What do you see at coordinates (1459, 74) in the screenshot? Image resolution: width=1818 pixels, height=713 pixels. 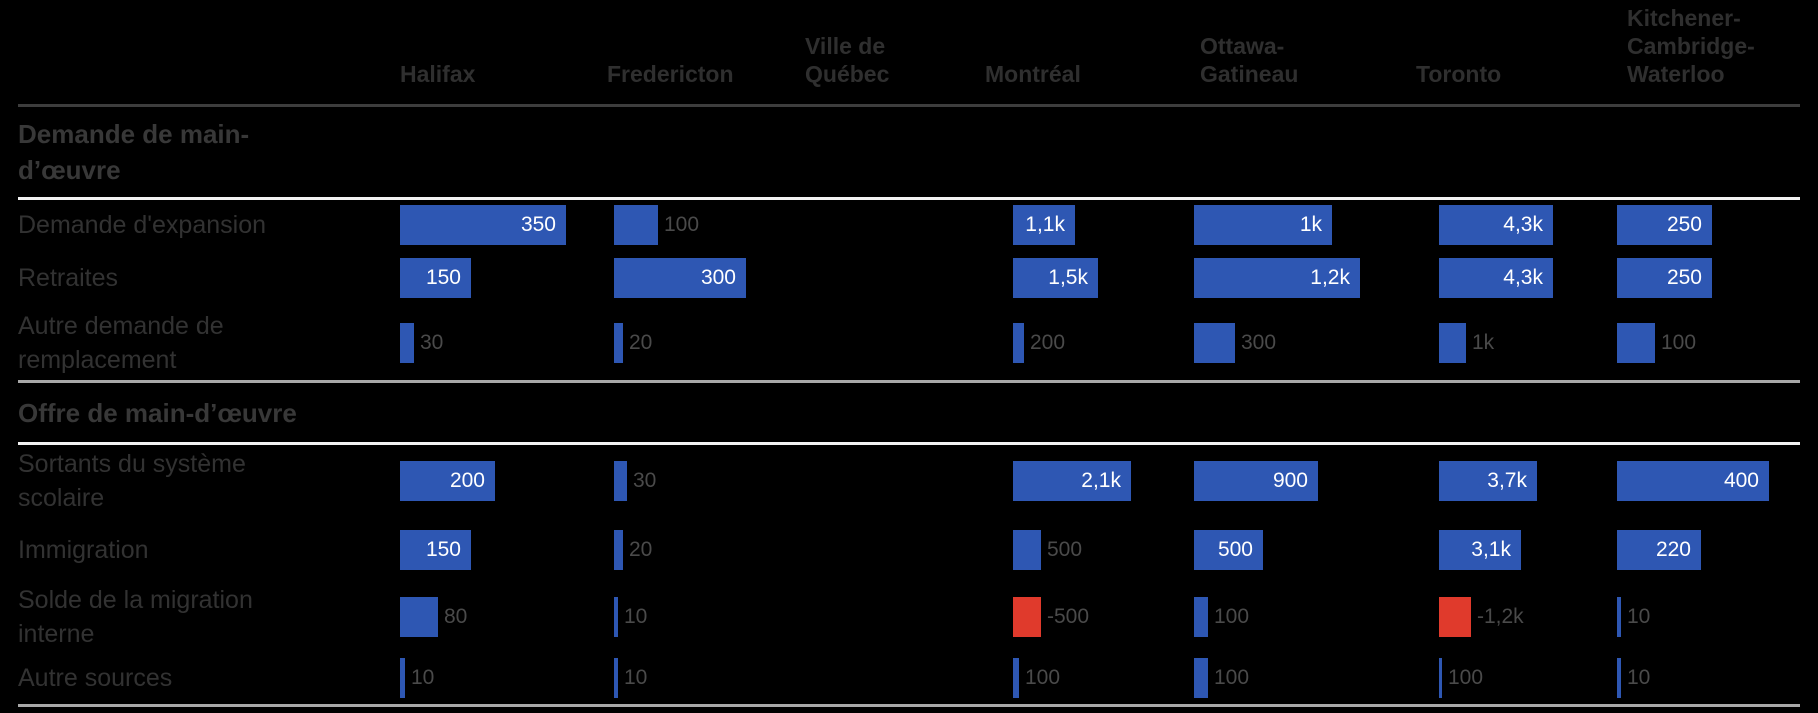 I see `column-header-line: Toronto` at bounding box center [1459, 74].